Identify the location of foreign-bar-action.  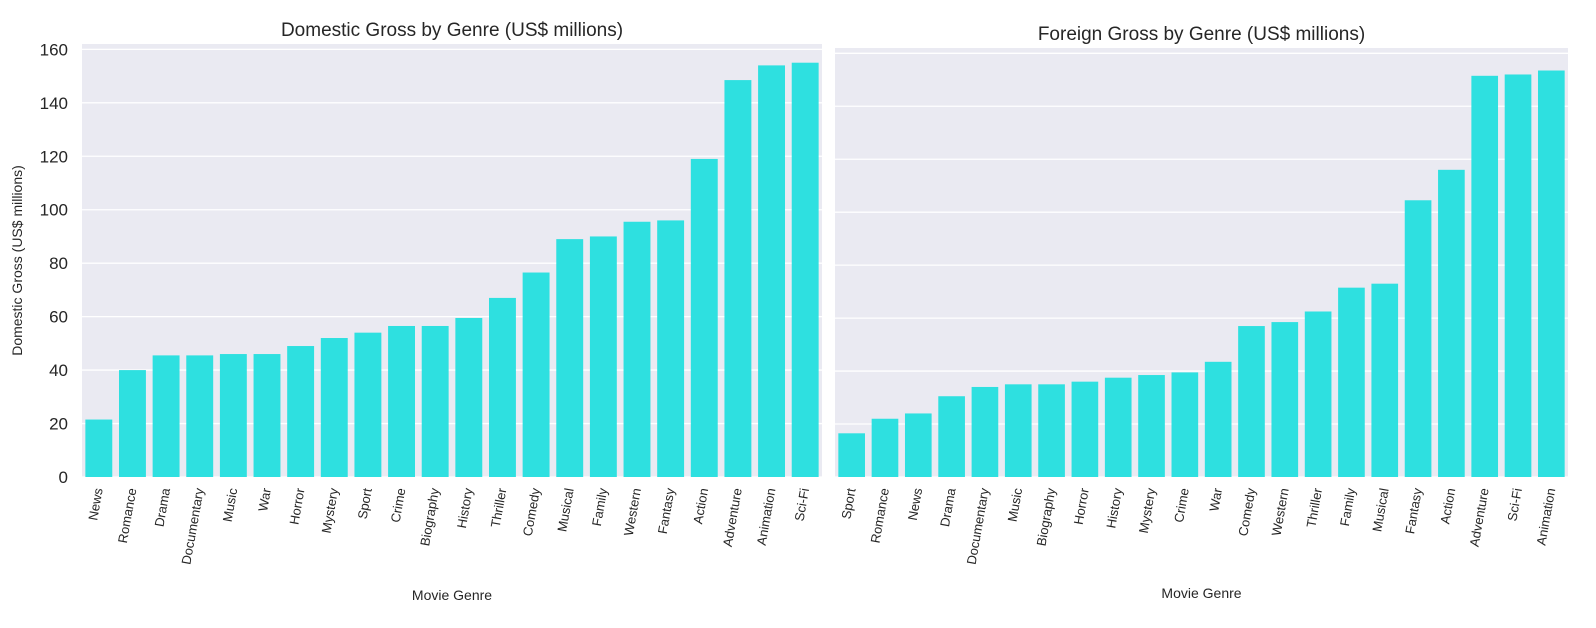
(1451, 323).